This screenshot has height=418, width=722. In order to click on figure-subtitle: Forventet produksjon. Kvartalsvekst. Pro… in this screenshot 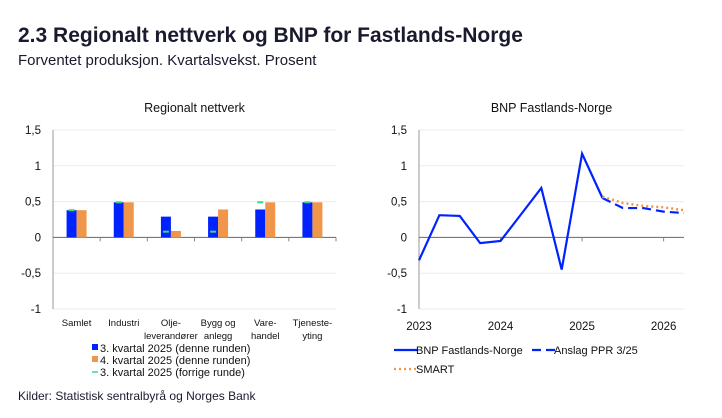, I will do `click(167, 60)`.